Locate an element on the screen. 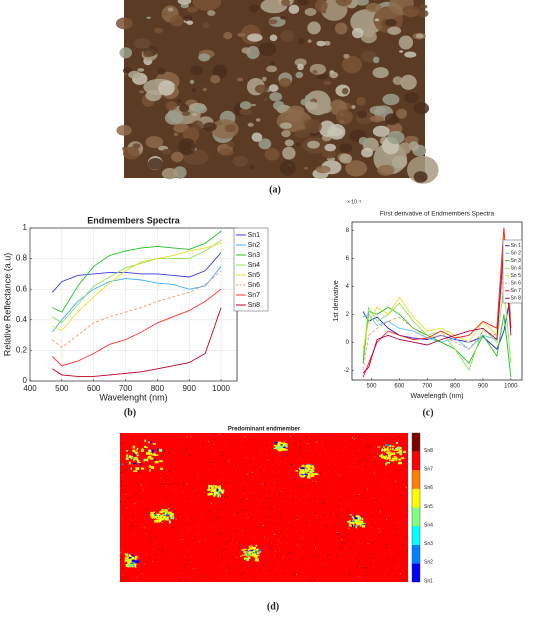  colorbar-cell is located at coordinates (416, 517).